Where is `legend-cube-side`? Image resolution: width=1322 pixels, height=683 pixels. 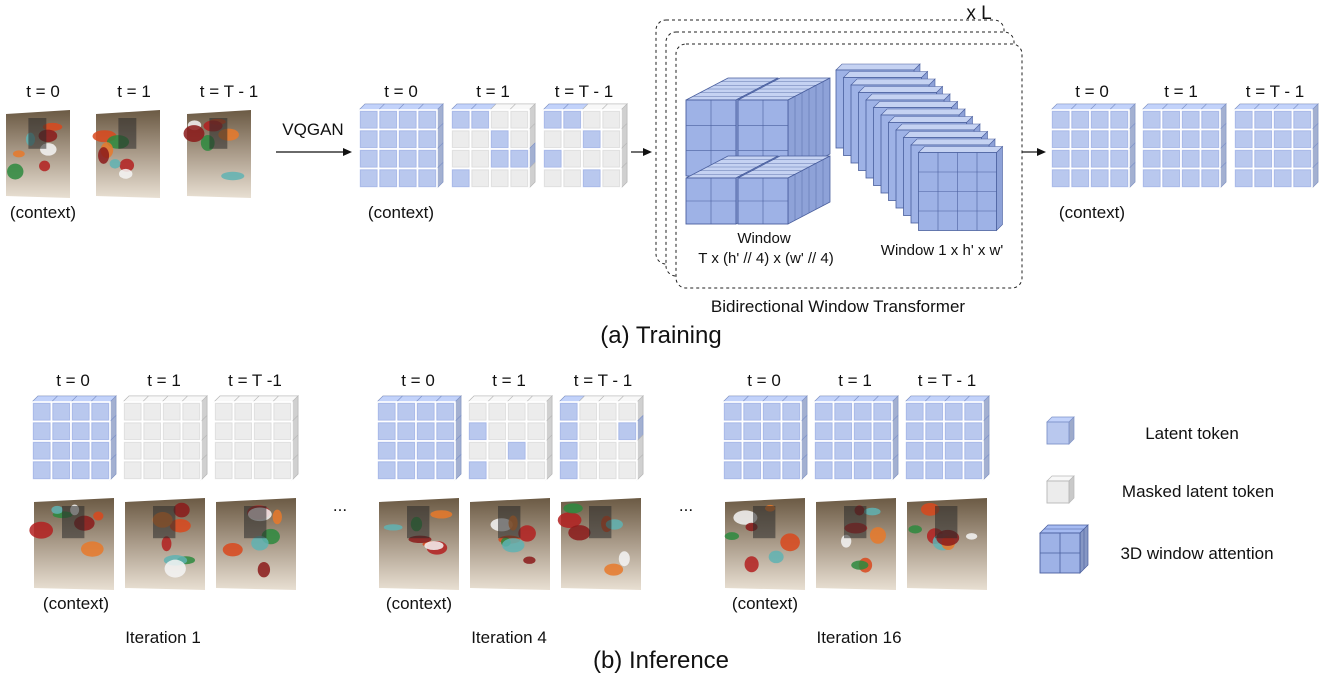 legend-cube-side is located at coordinates (1071, 489).